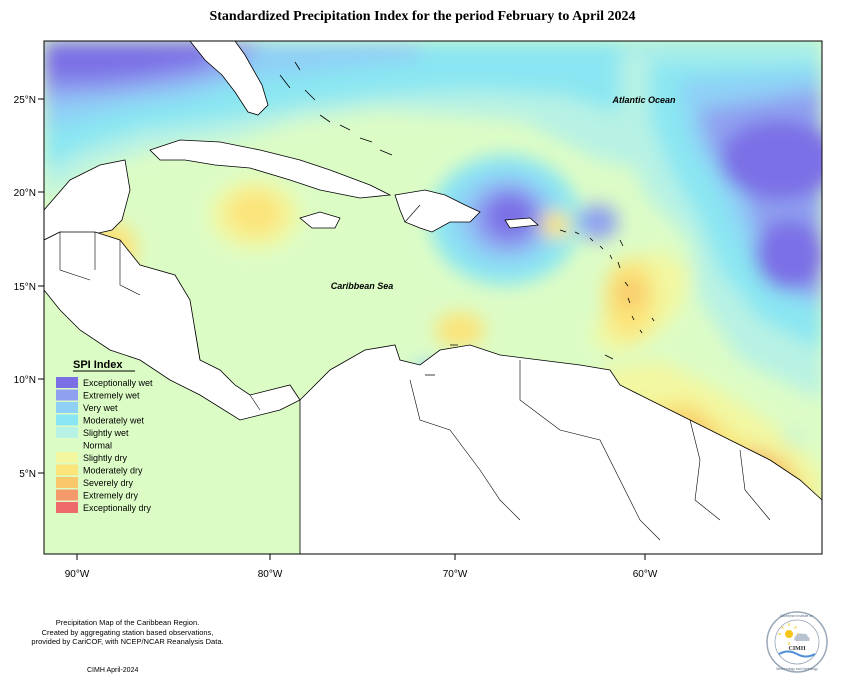  Describe the element at coordinates (361, 567) in the screenshot. I see `x-axis: 90°W 80°W 70°W 60°W` at that location.